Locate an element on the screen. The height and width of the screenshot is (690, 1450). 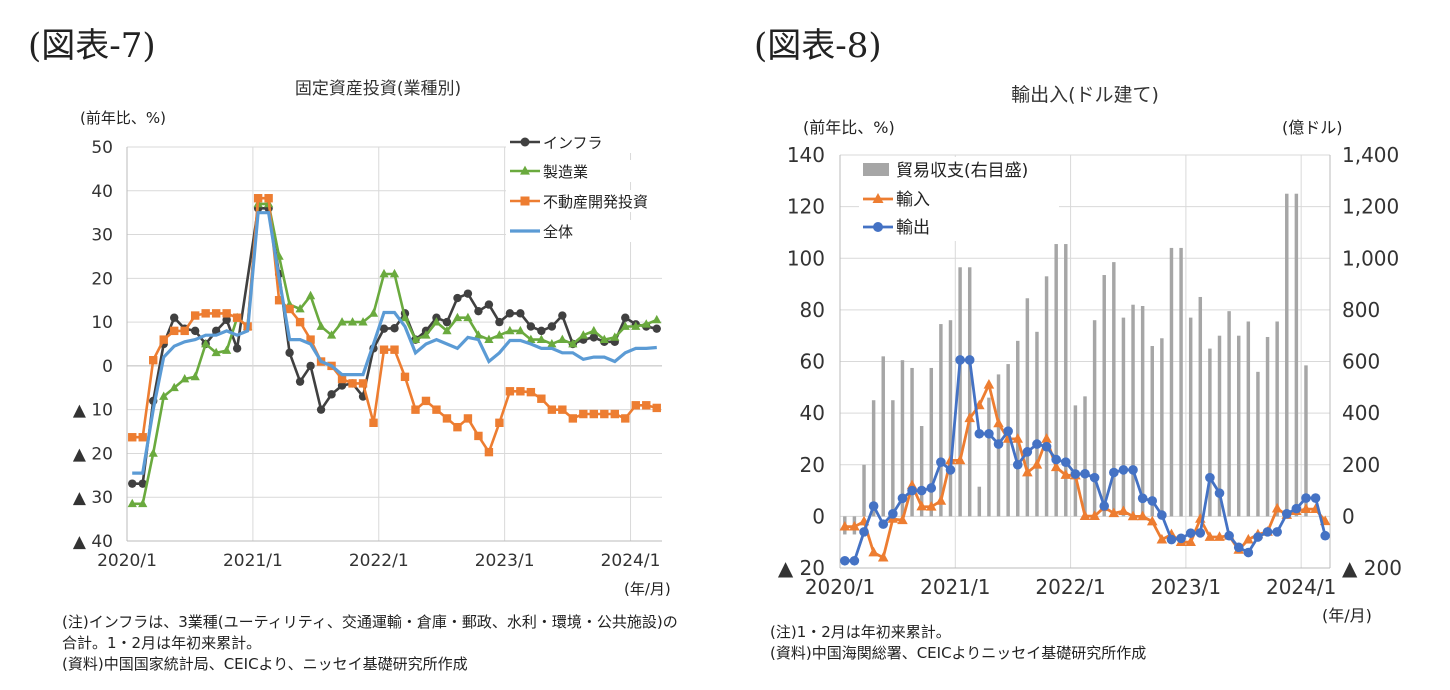
y-tick-label: 20 is located at coordinates (102, 279).